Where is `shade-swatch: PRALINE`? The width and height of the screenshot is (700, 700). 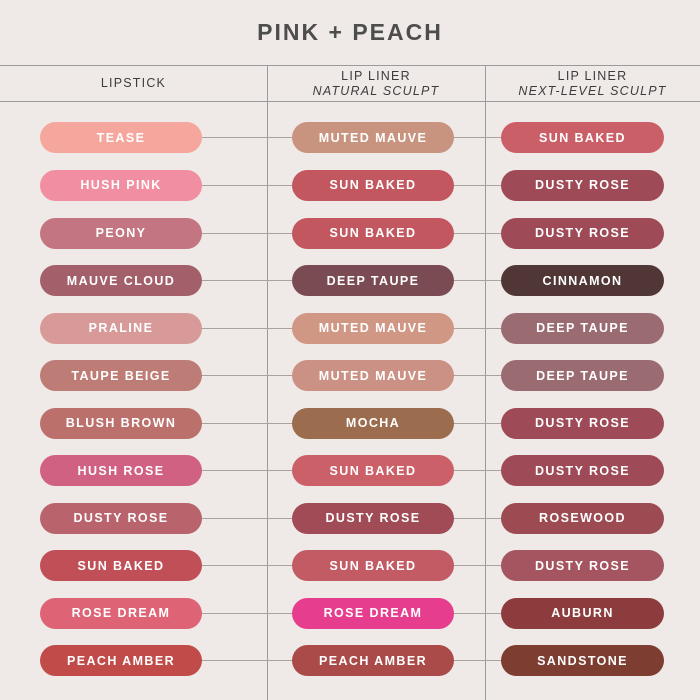 shade-swatch: PRALINE is located at coordinates (121, 328).